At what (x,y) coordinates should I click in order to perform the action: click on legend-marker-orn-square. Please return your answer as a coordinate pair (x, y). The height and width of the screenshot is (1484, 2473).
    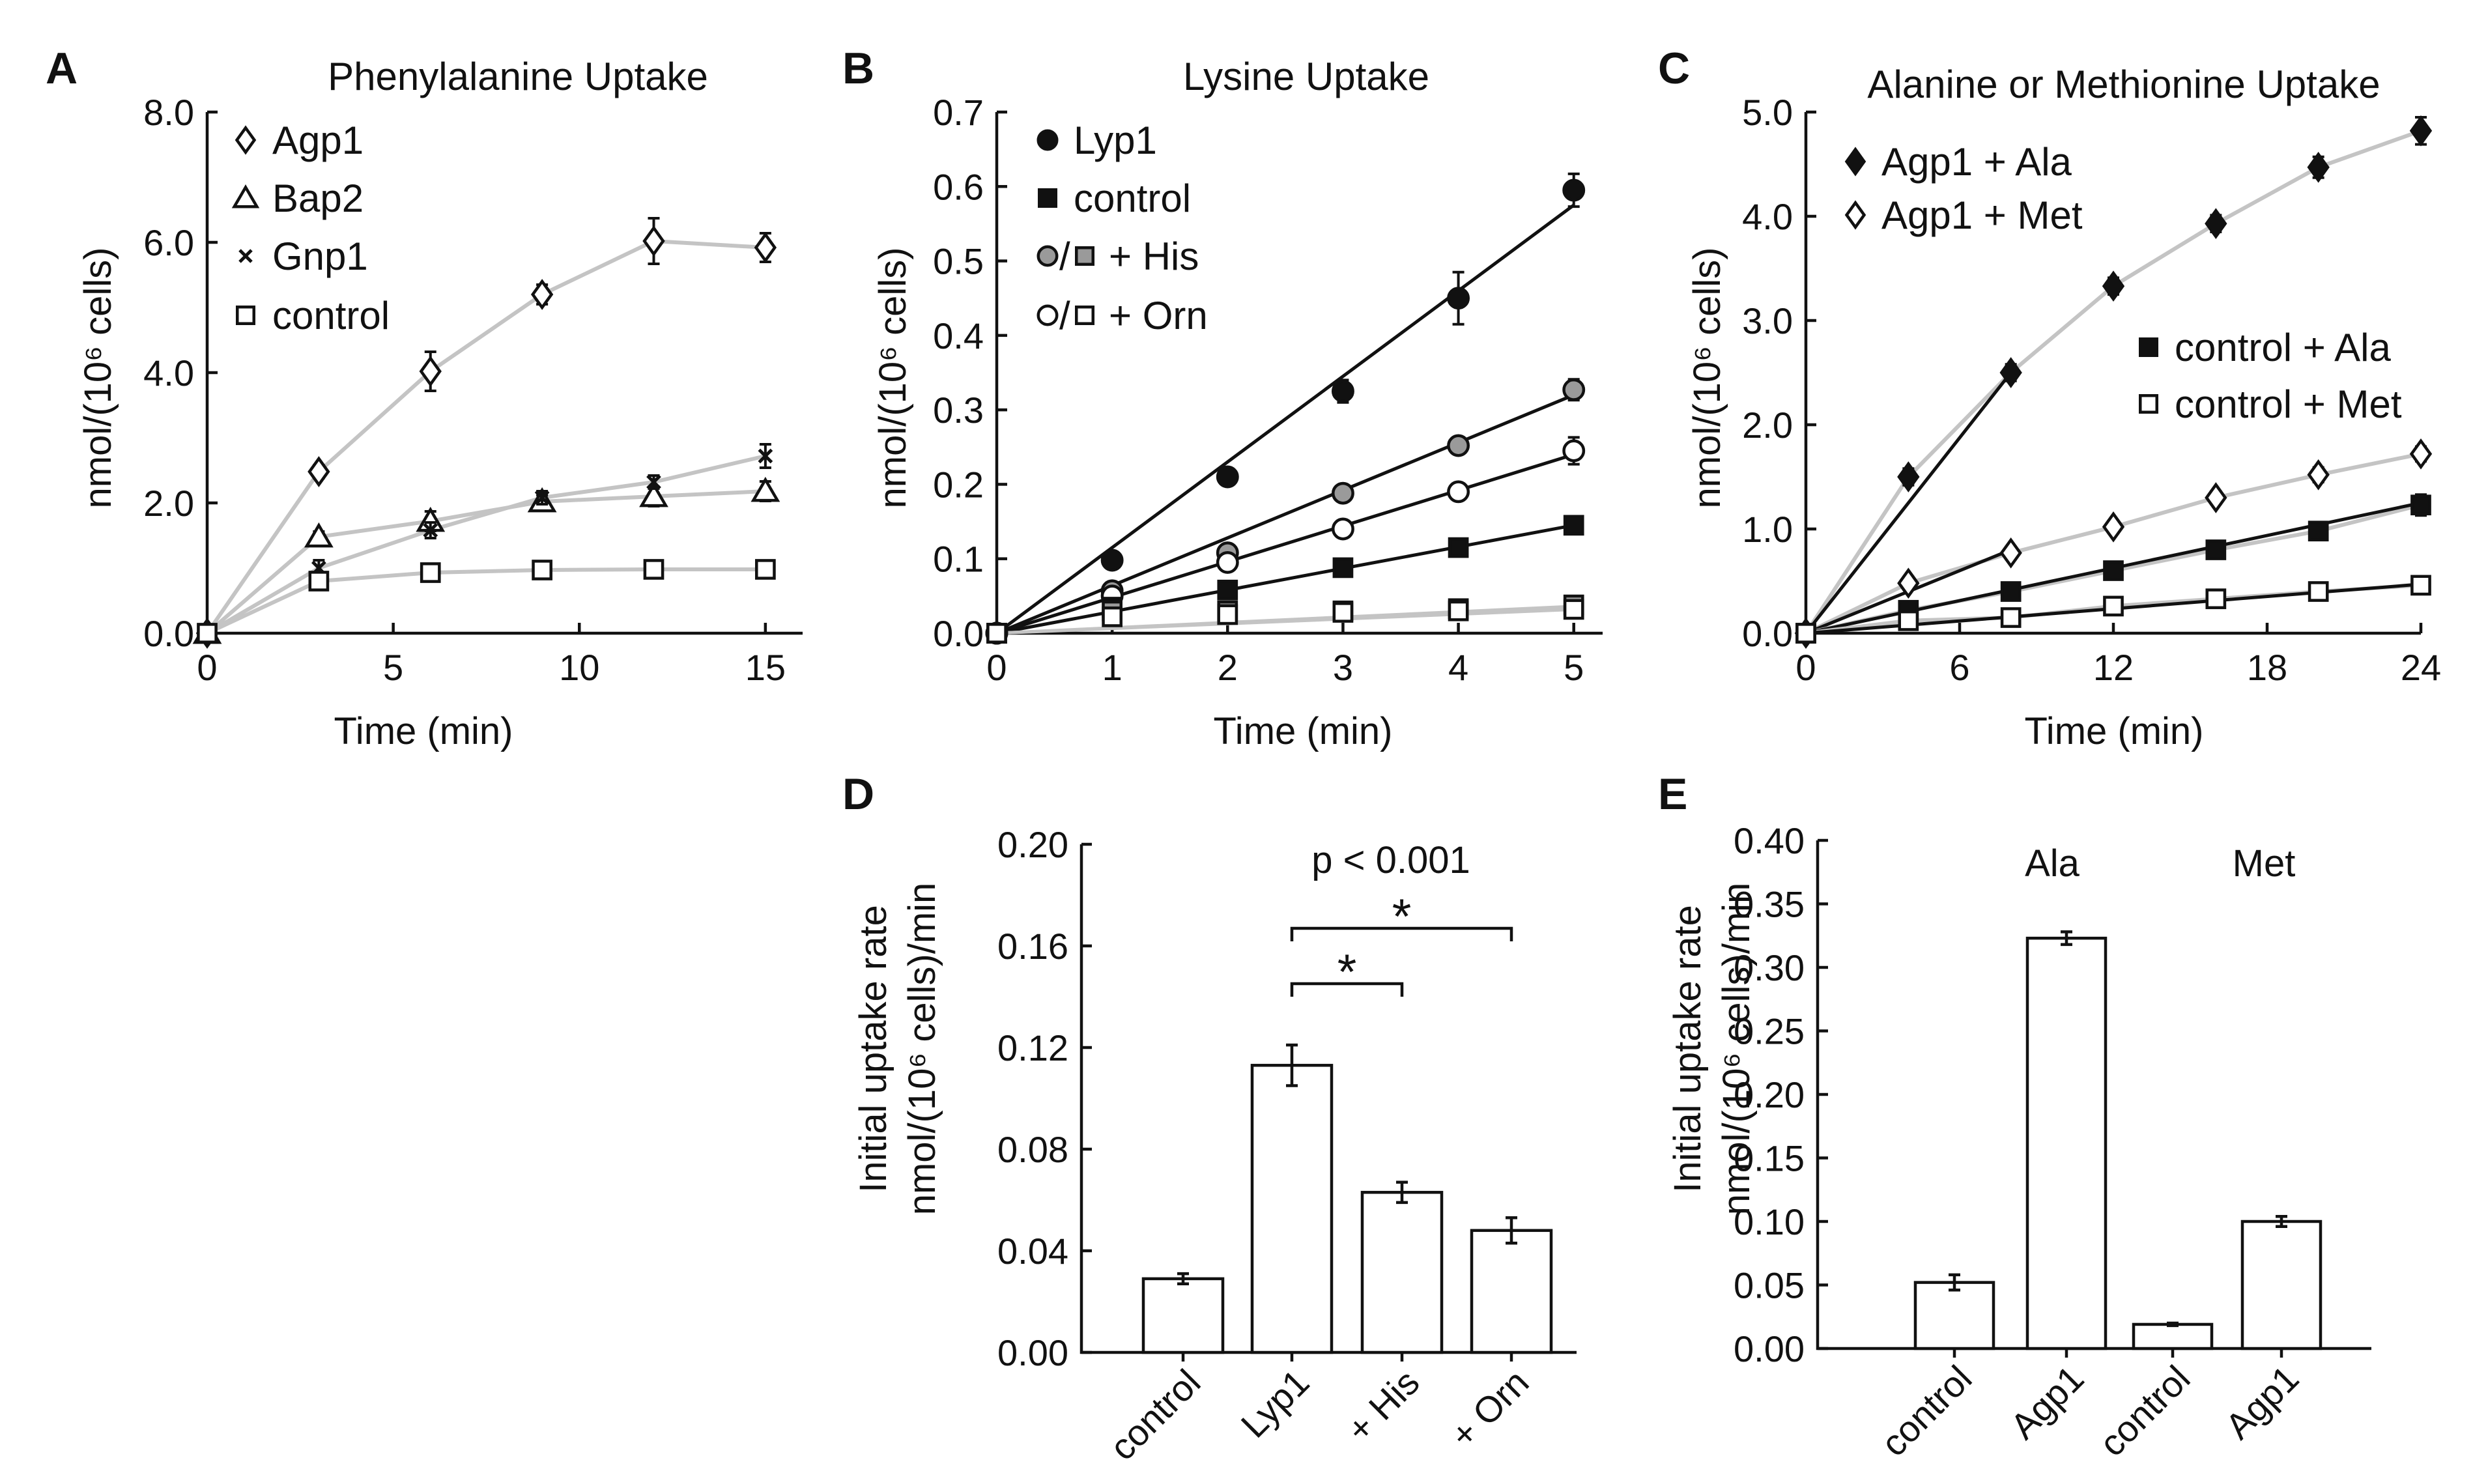
    Looking at the image, I should click on (1084, 316).